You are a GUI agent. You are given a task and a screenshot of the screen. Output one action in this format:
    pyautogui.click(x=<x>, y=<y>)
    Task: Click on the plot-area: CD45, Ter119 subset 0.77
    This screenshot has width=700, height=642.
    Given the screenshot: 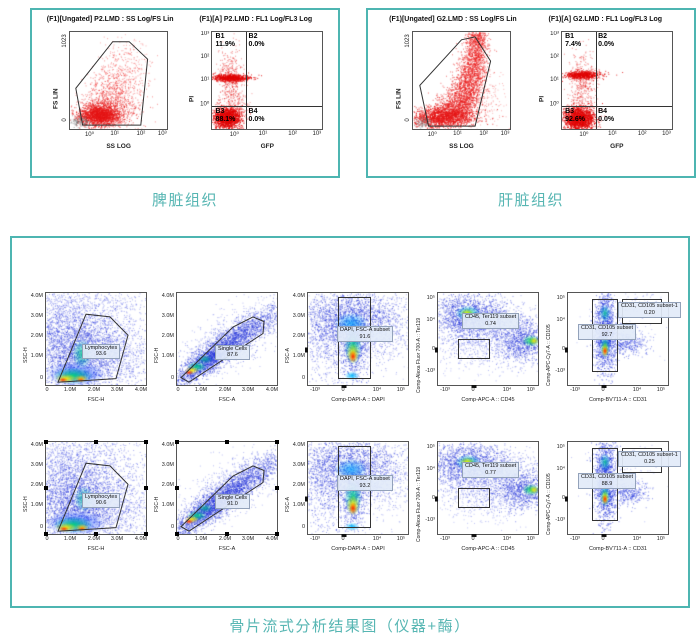 What is the action you would take?
    pyautogui.click(x=487, y=489)
    